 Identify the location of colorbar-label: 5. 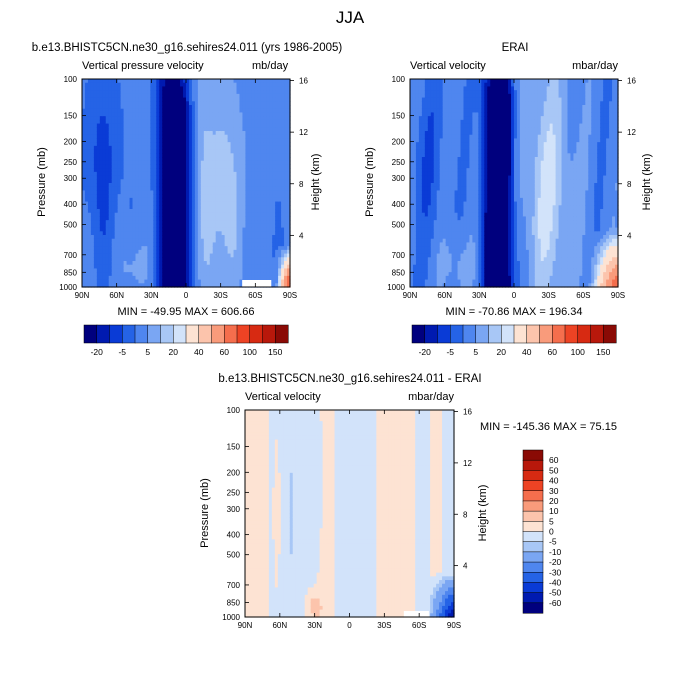
(475, 352).